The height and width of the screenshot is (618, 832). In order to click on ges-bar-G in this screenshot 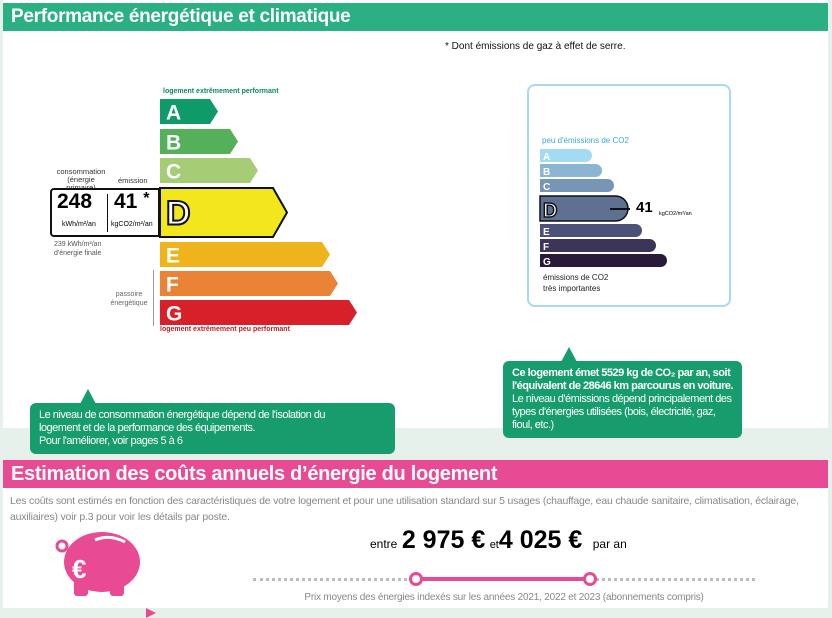, I will do `click(603, 260)`.